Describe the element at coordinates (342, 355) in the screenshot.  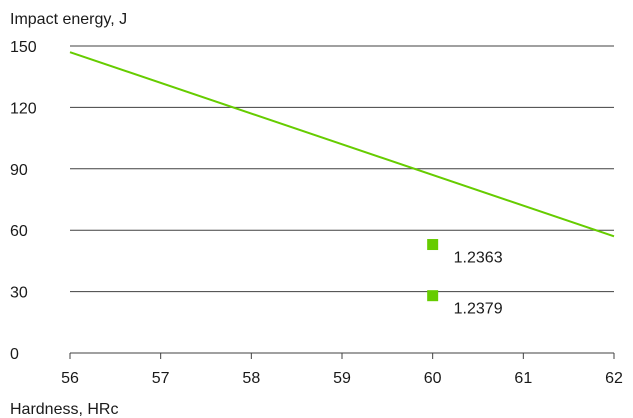
I see `x-axis` at that location.